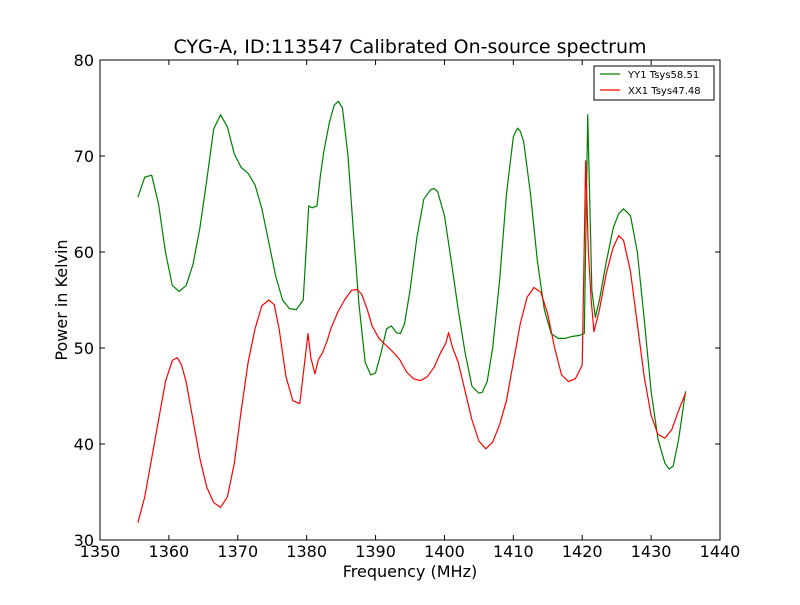  Describe the element at coordinates (237, 551) in the screenshot. I see `x-tick-label-1370: 1370` at that location.